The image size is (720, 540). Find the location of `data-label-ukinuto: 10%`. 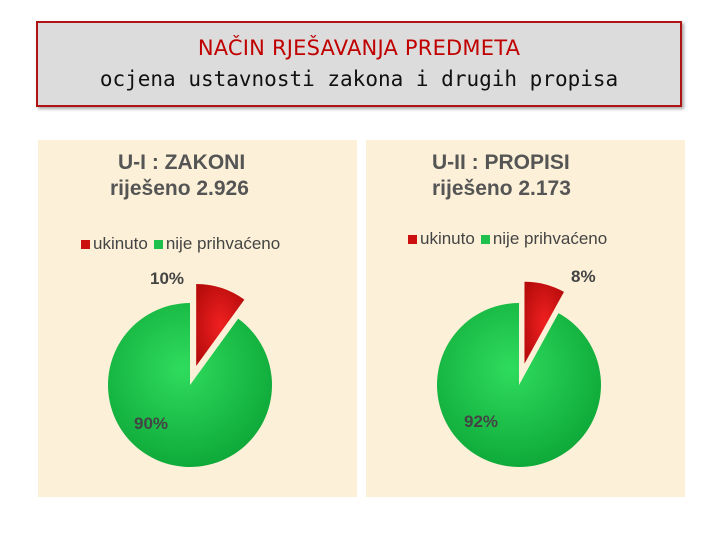

data-label-ukinuto: 10% is located at coordinates (167, 278).